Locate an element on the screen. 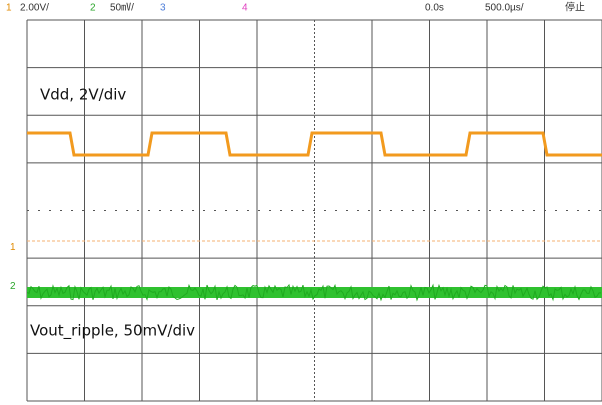  vdd-annotation: Vdd, 2V/div is located at coordinates (83, 95).